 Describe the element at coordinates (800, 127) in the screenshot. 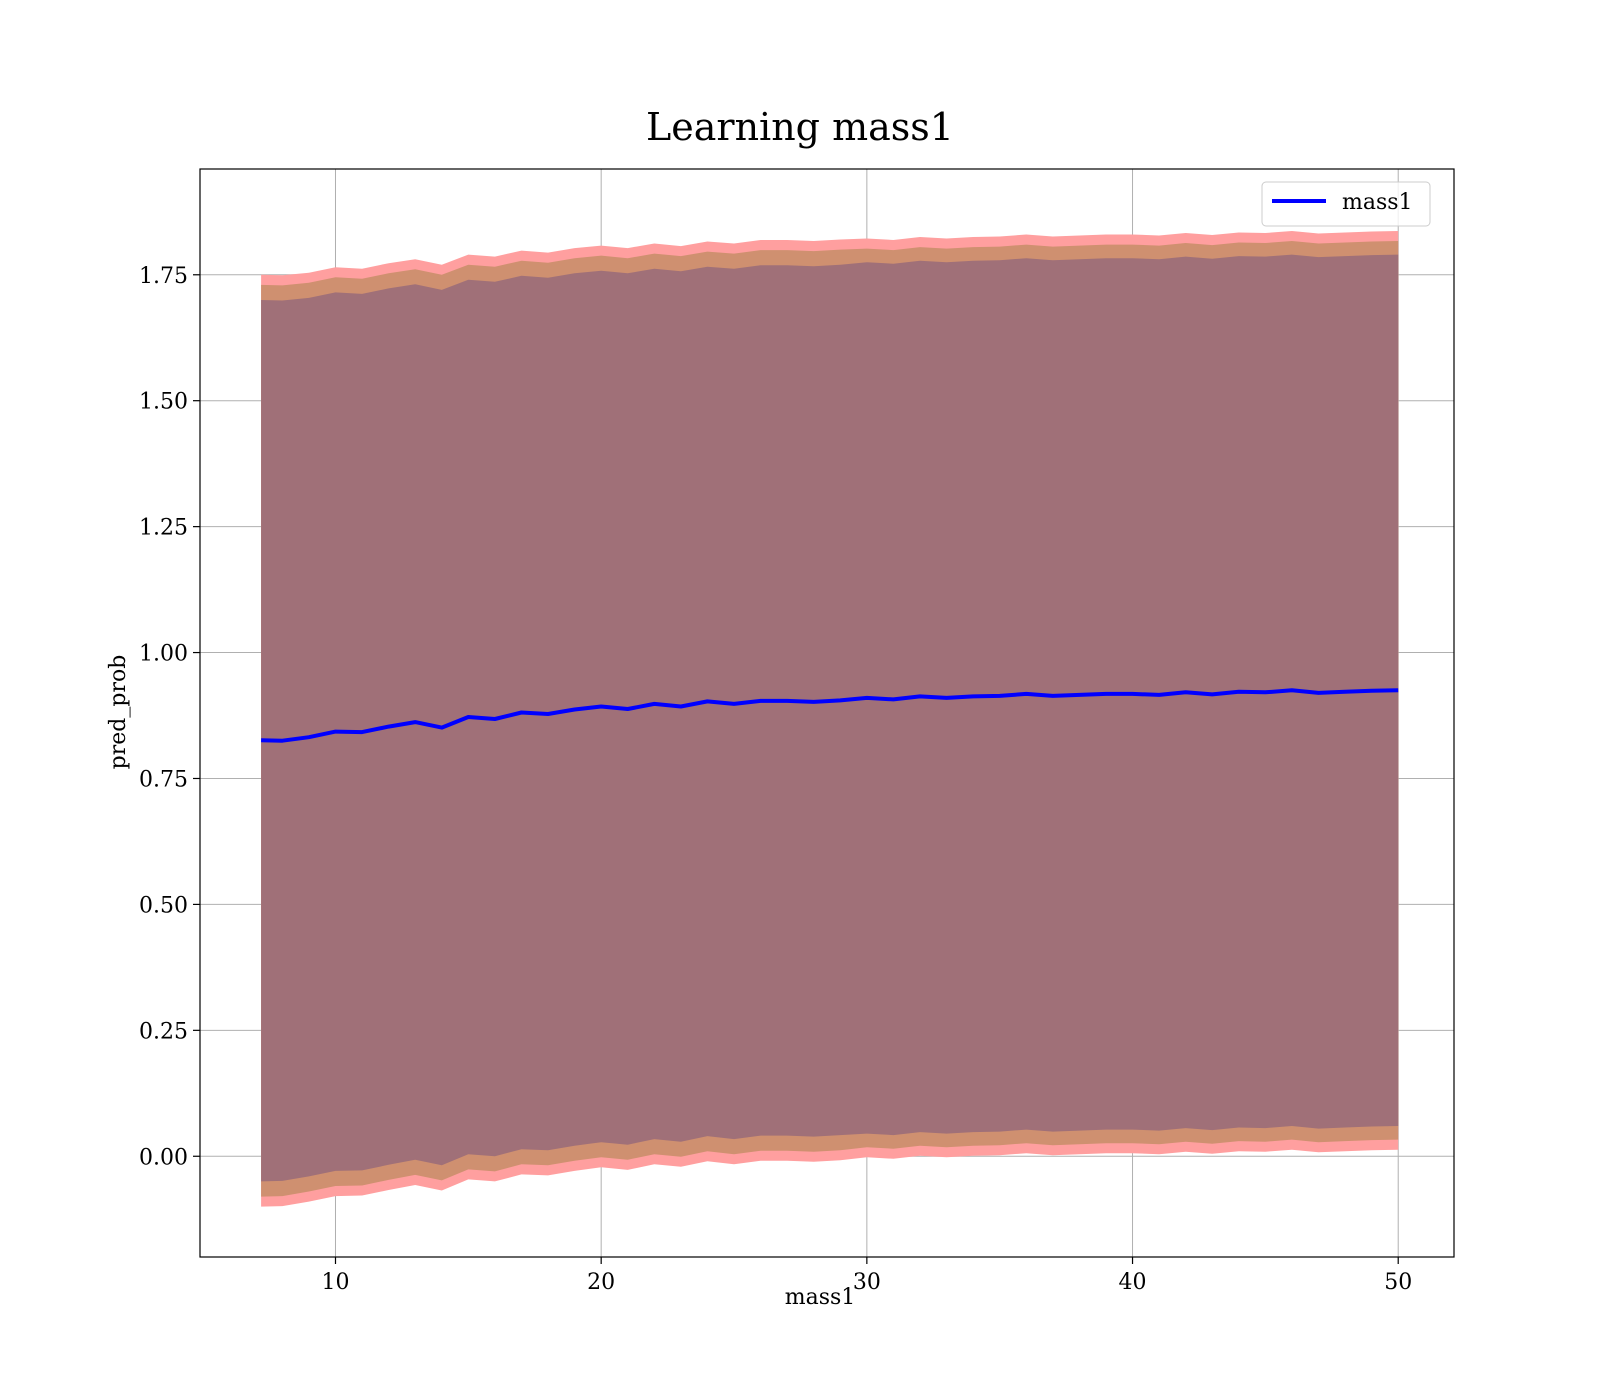

I see `chart-title: Learning mass1` at that location.